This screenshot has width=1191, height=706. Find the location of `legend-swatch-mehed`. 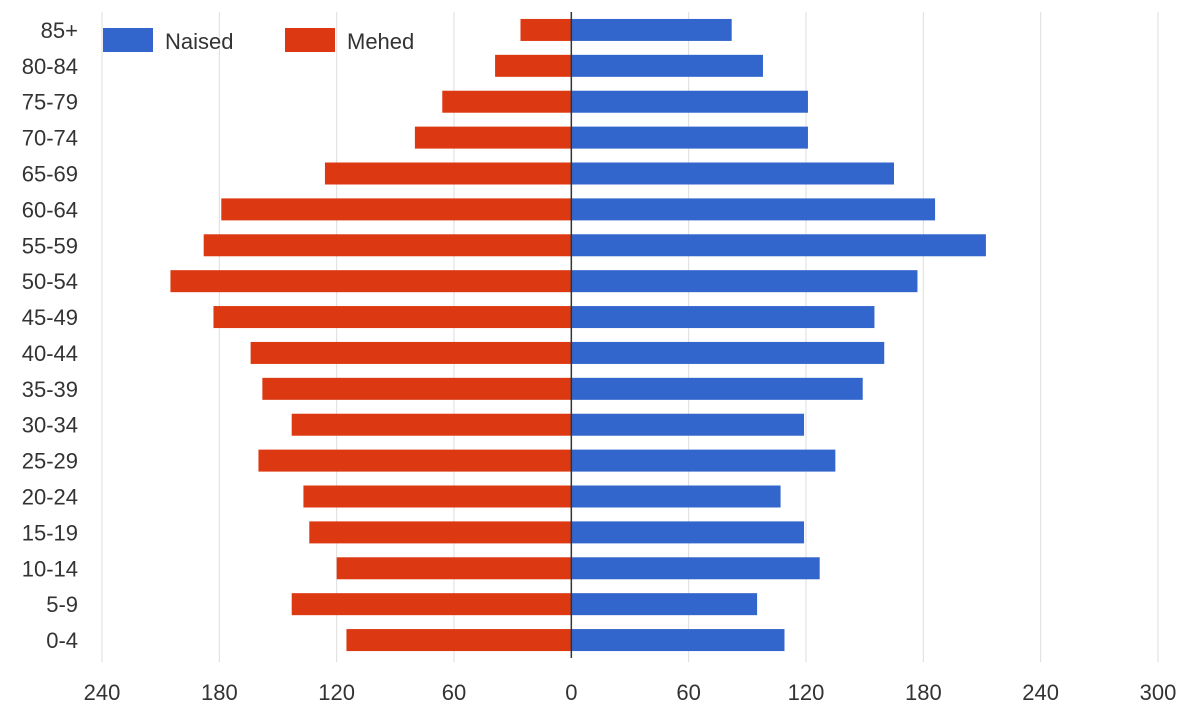

legend-swatch-mehed is located at coordinates (310, 40).